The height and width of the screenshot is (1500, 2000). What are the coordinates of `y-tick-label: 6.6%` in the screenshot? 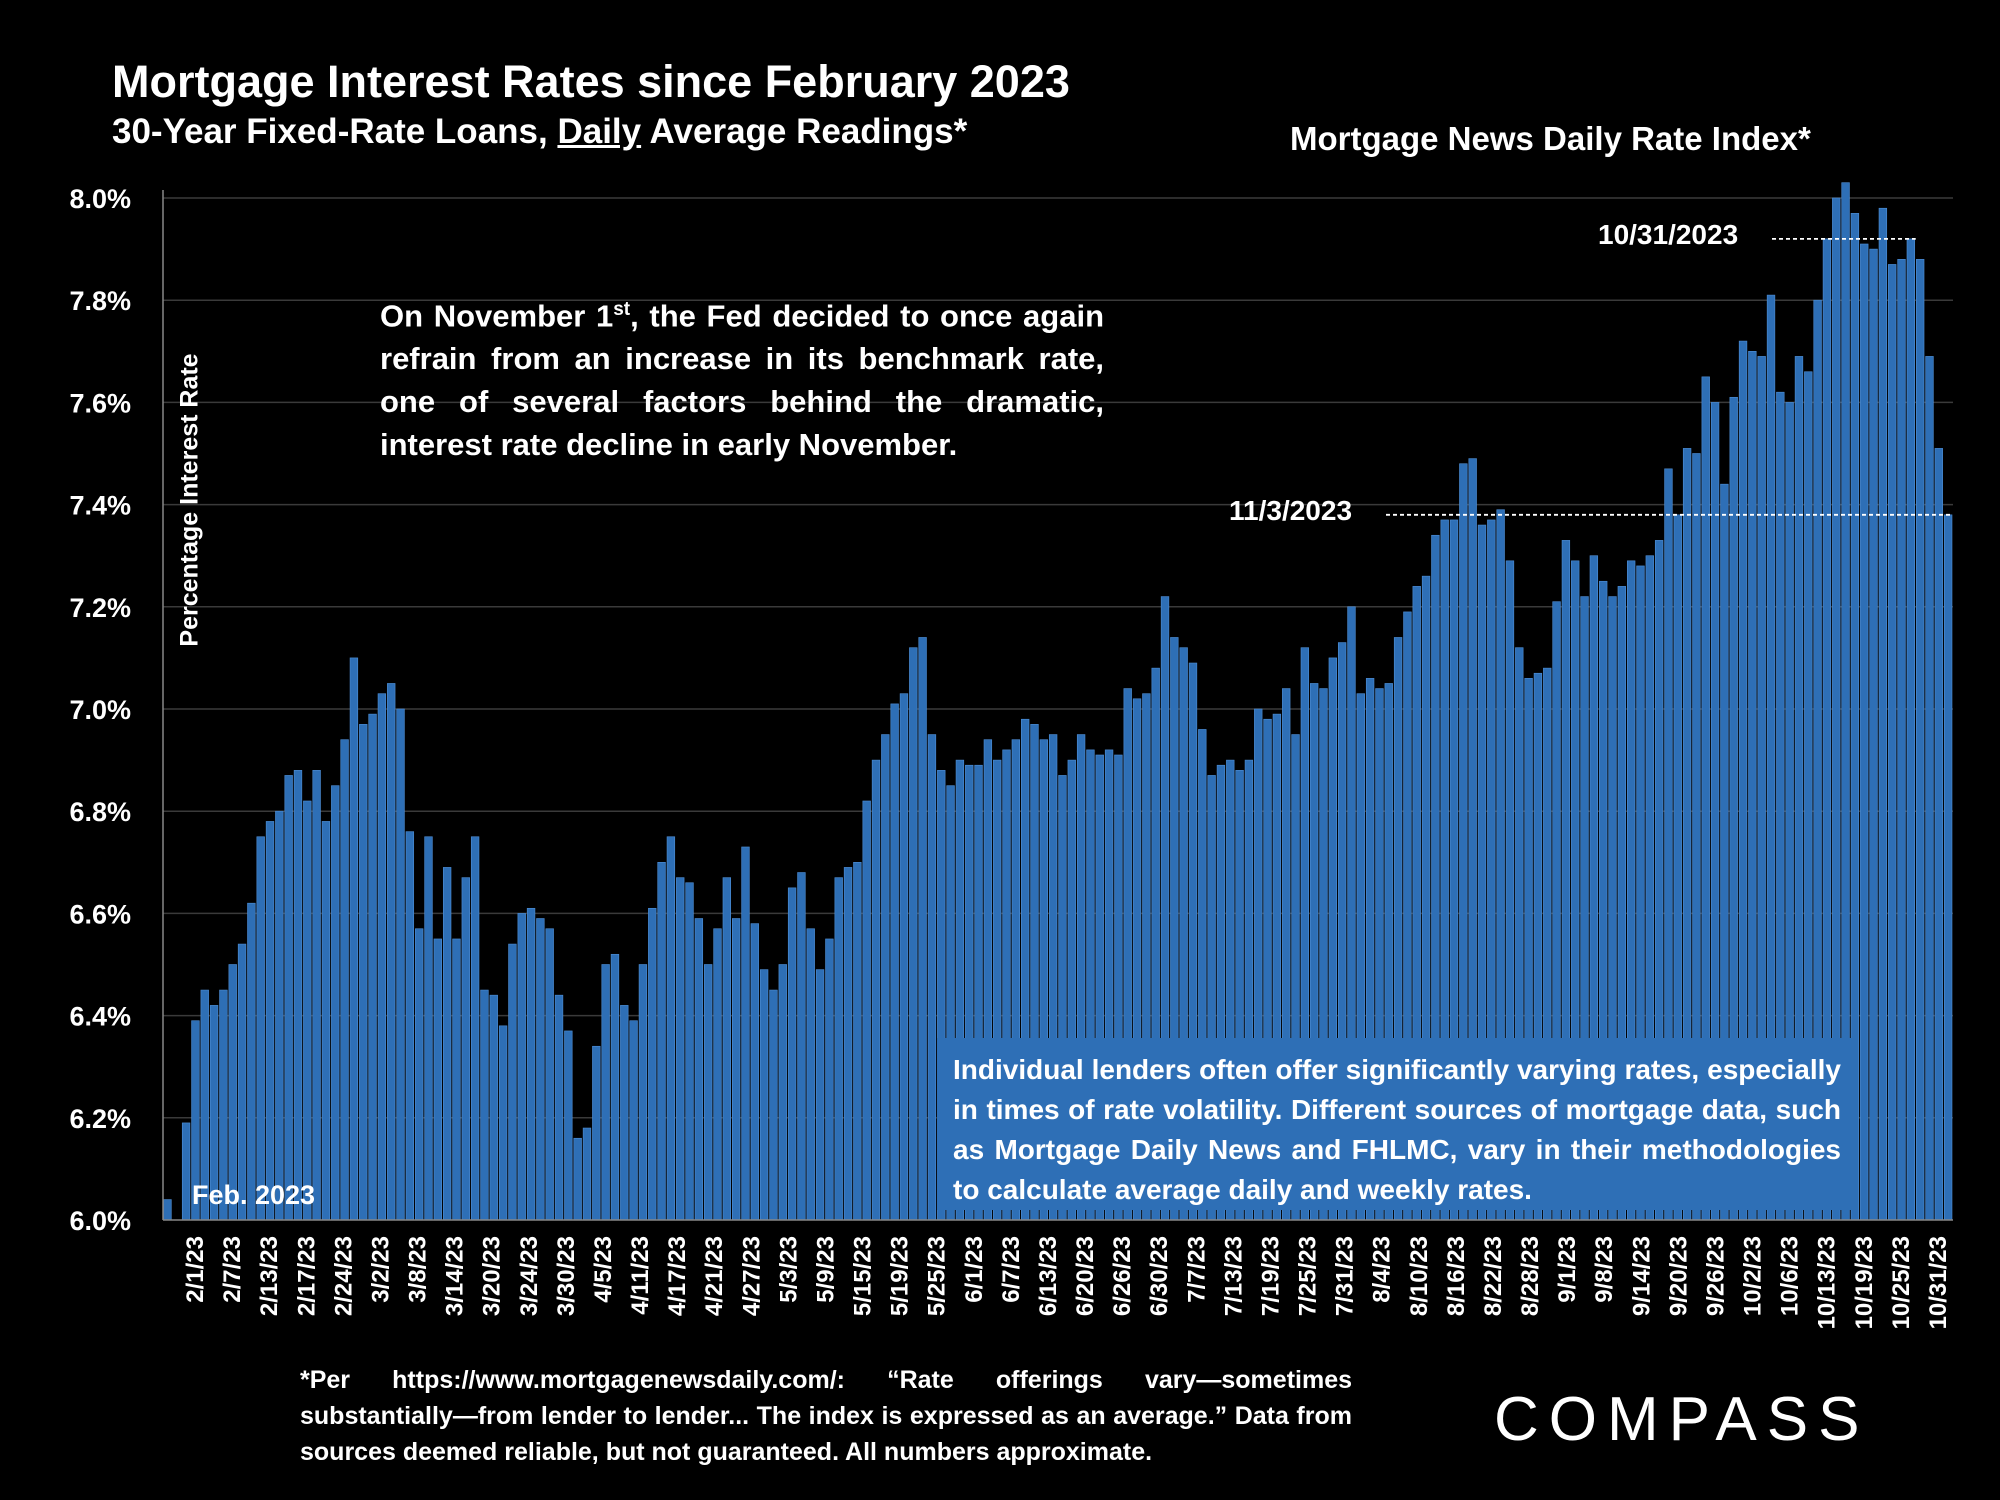 It's located at (100, 914).